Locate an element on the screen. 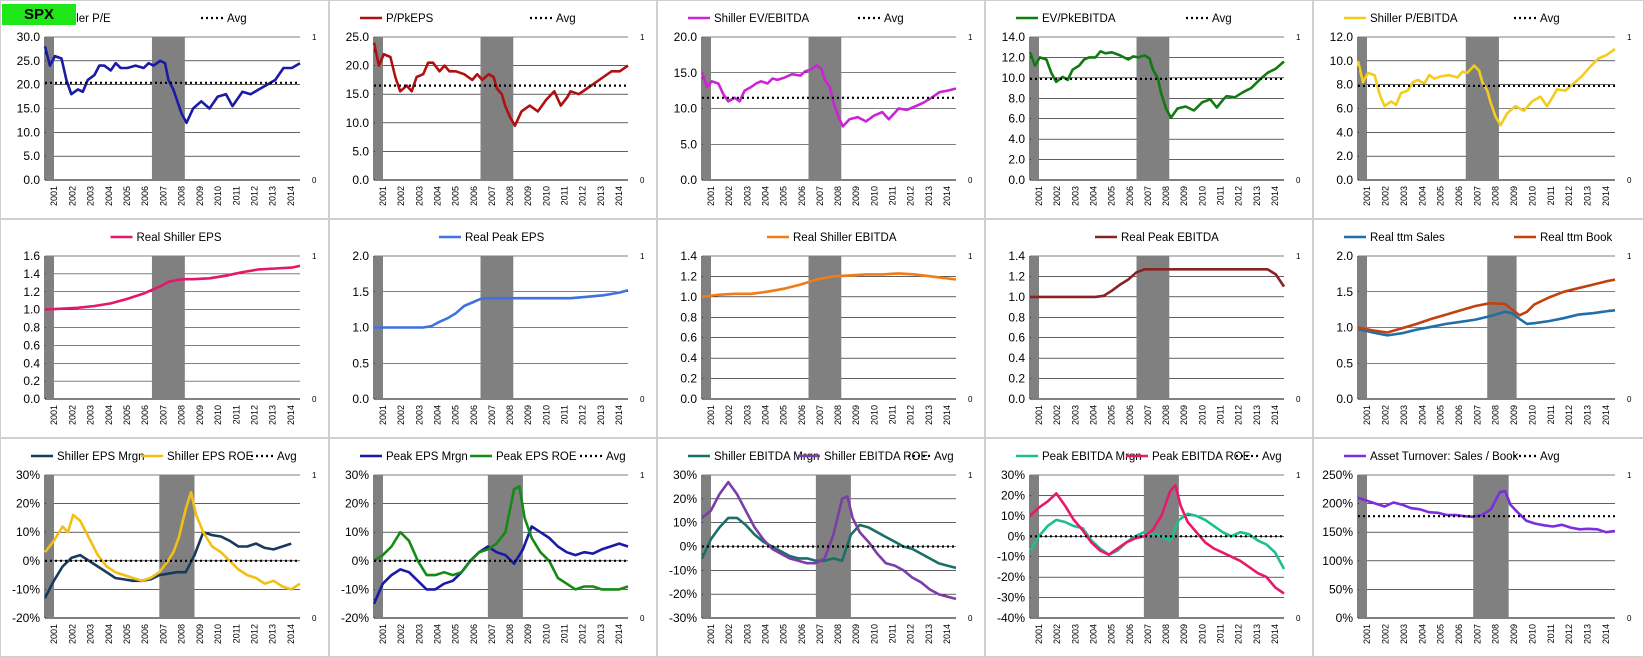 This screenshot has height=657, width=1644. y-tick-label: 30% is located at coordinates (1013, 475).